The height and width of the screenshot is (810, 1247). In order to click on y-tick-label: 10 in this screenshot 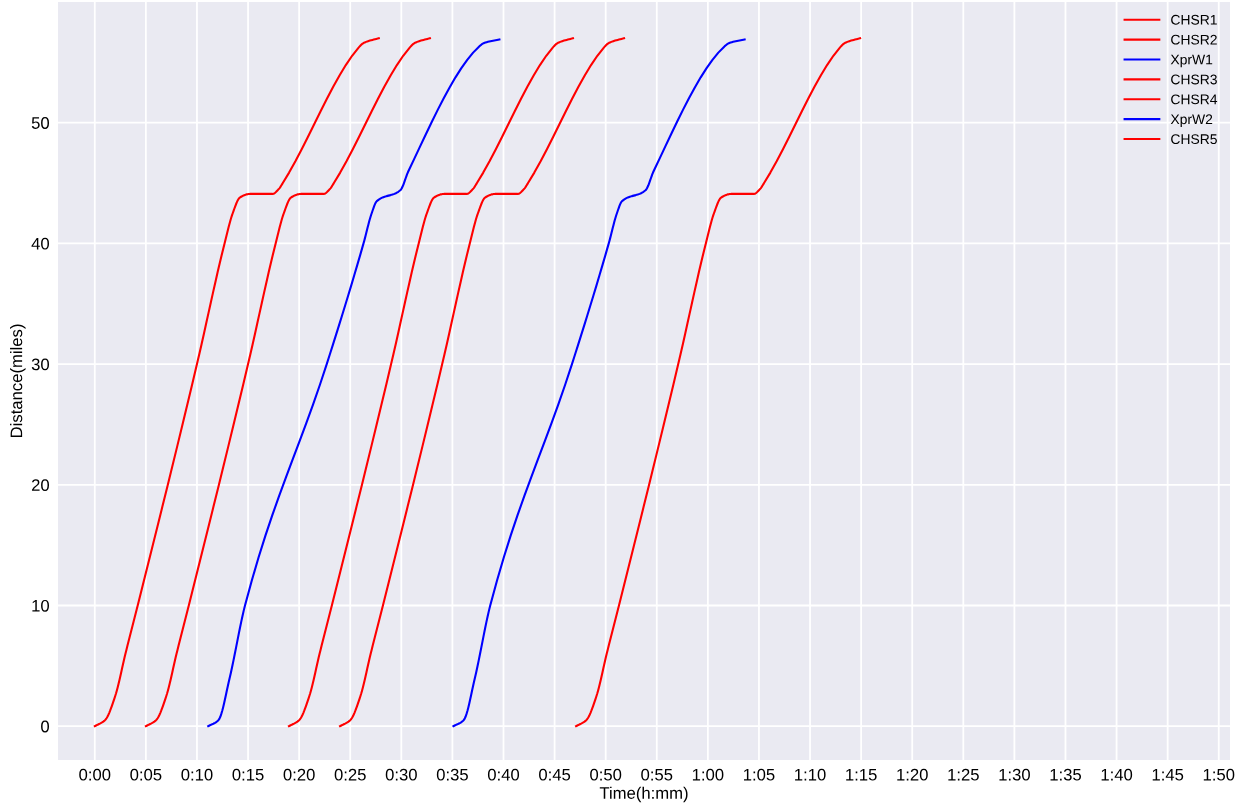, I will do `click(41, 605)`.